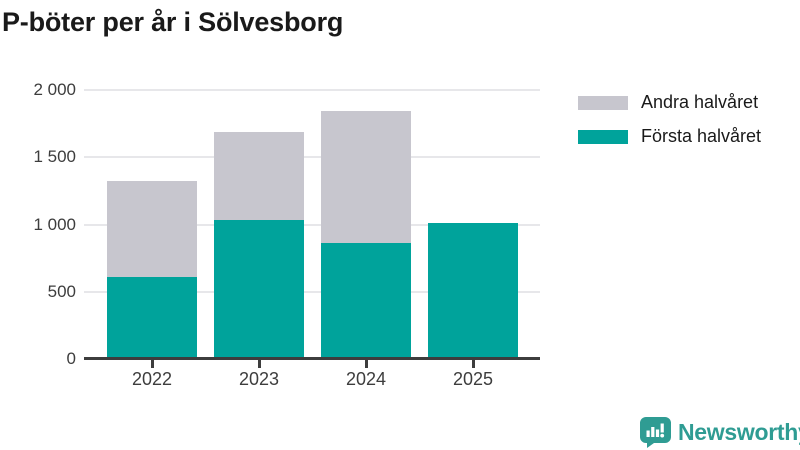 The width and height of the screenshot is (800, 450). I want to click on y-axis-tick-label: 1 500, so click(54, 157).